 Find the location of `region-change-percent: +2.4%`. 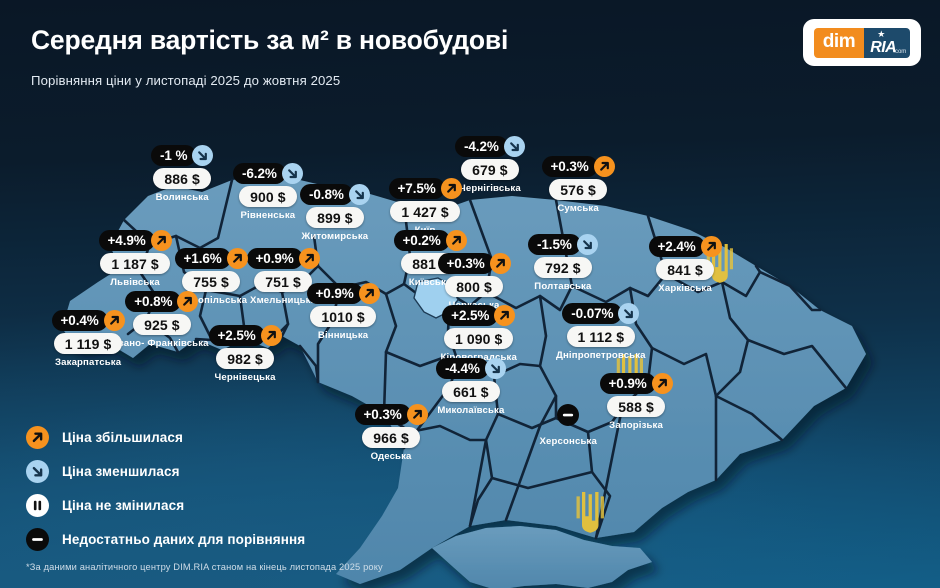

region-change-percent: +2.4% is located at coordinates (676, 246).